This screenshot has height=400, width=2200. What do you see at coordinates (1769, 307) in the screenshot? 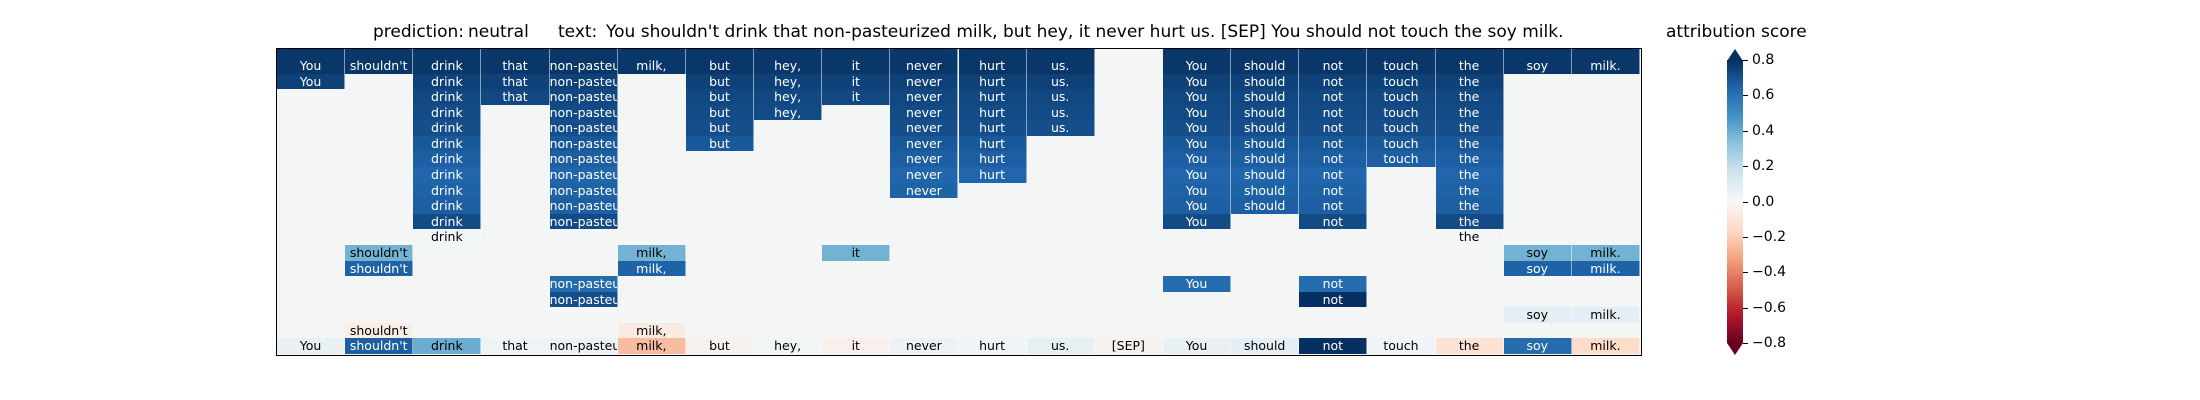
I see `colorbar-tick-label: −0.6` at bounding box center [1769, 307].